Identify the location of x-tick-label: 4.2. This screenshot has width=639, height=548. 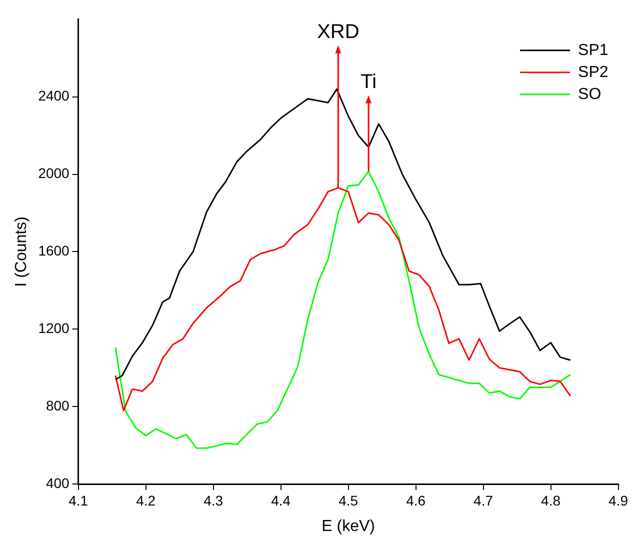
(146, 500).